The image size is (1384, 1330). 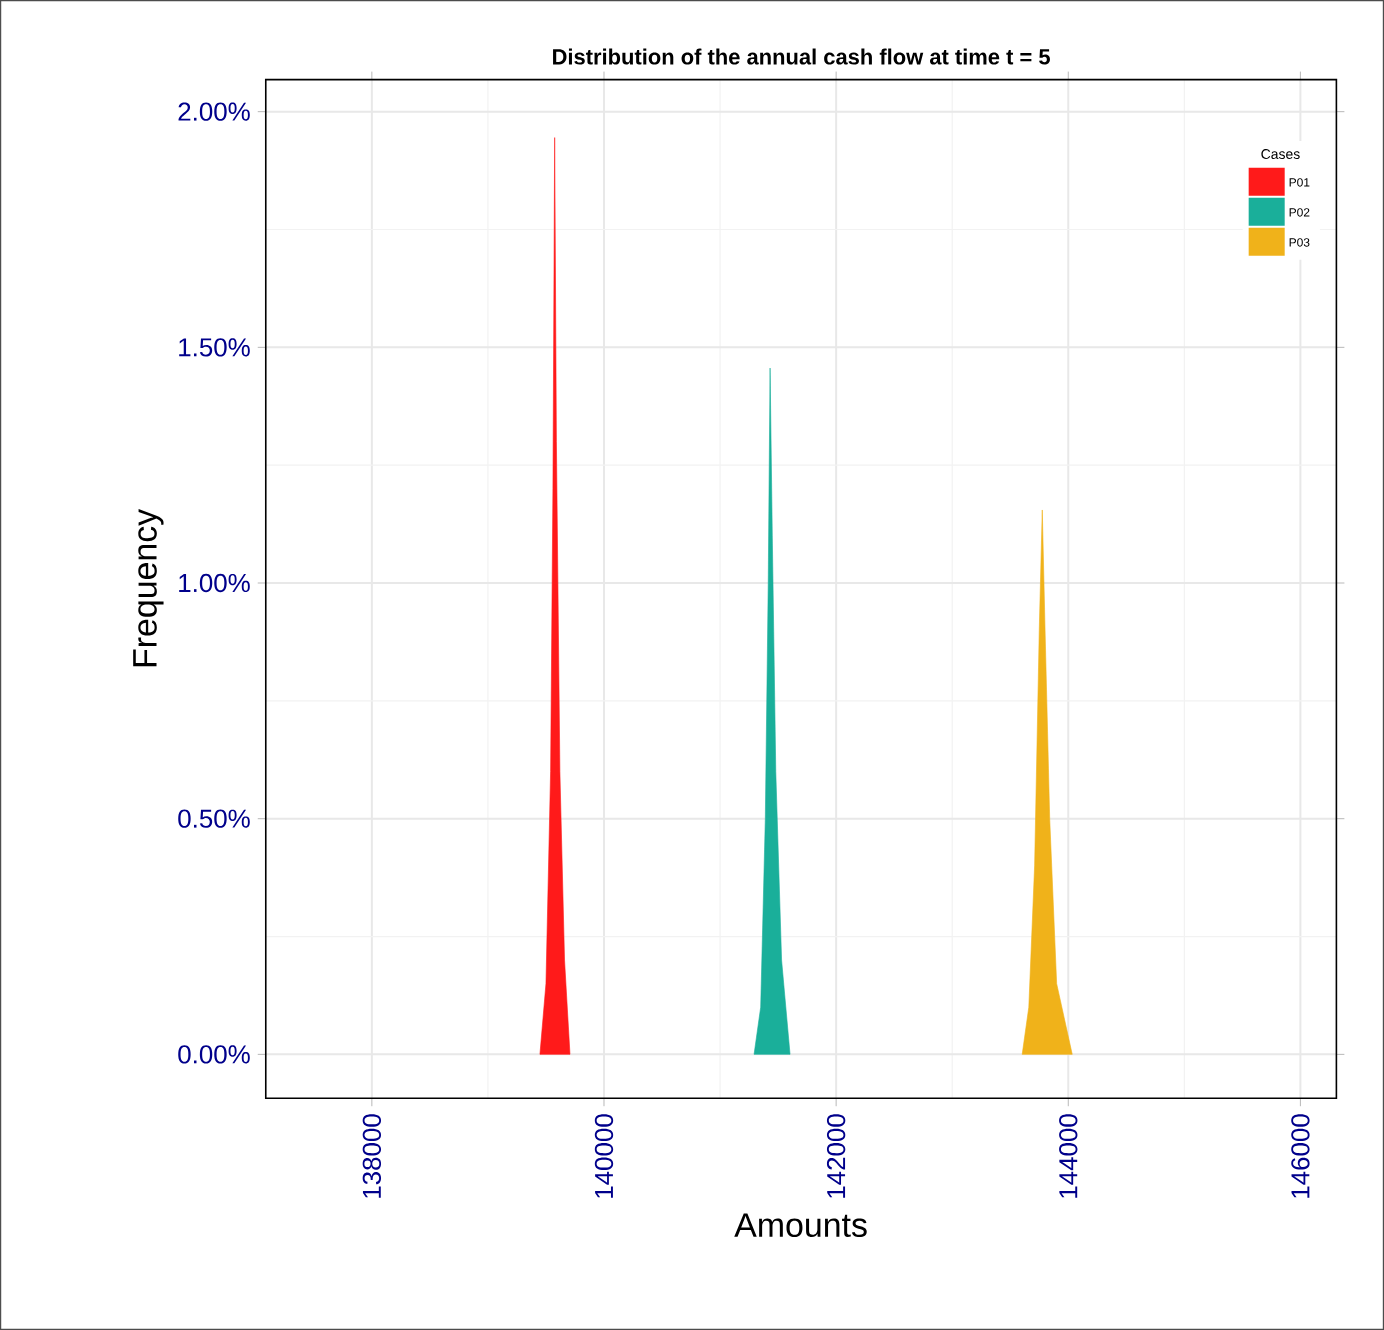 I want to click on y-tick-label: 2.00%, so click(x=214, y=111).